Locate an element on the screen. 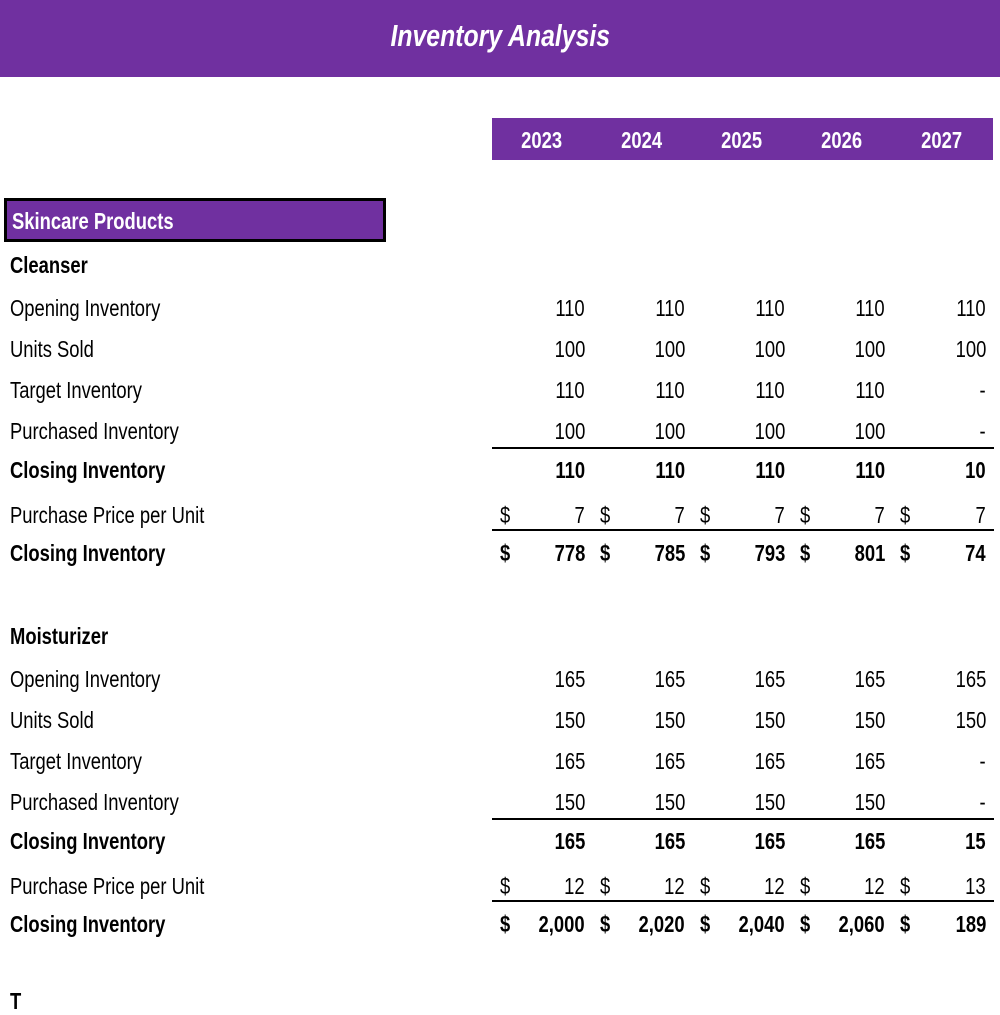 The image size is (1000, 1015). cell-text: 12 is located at coordinates (774, 886).